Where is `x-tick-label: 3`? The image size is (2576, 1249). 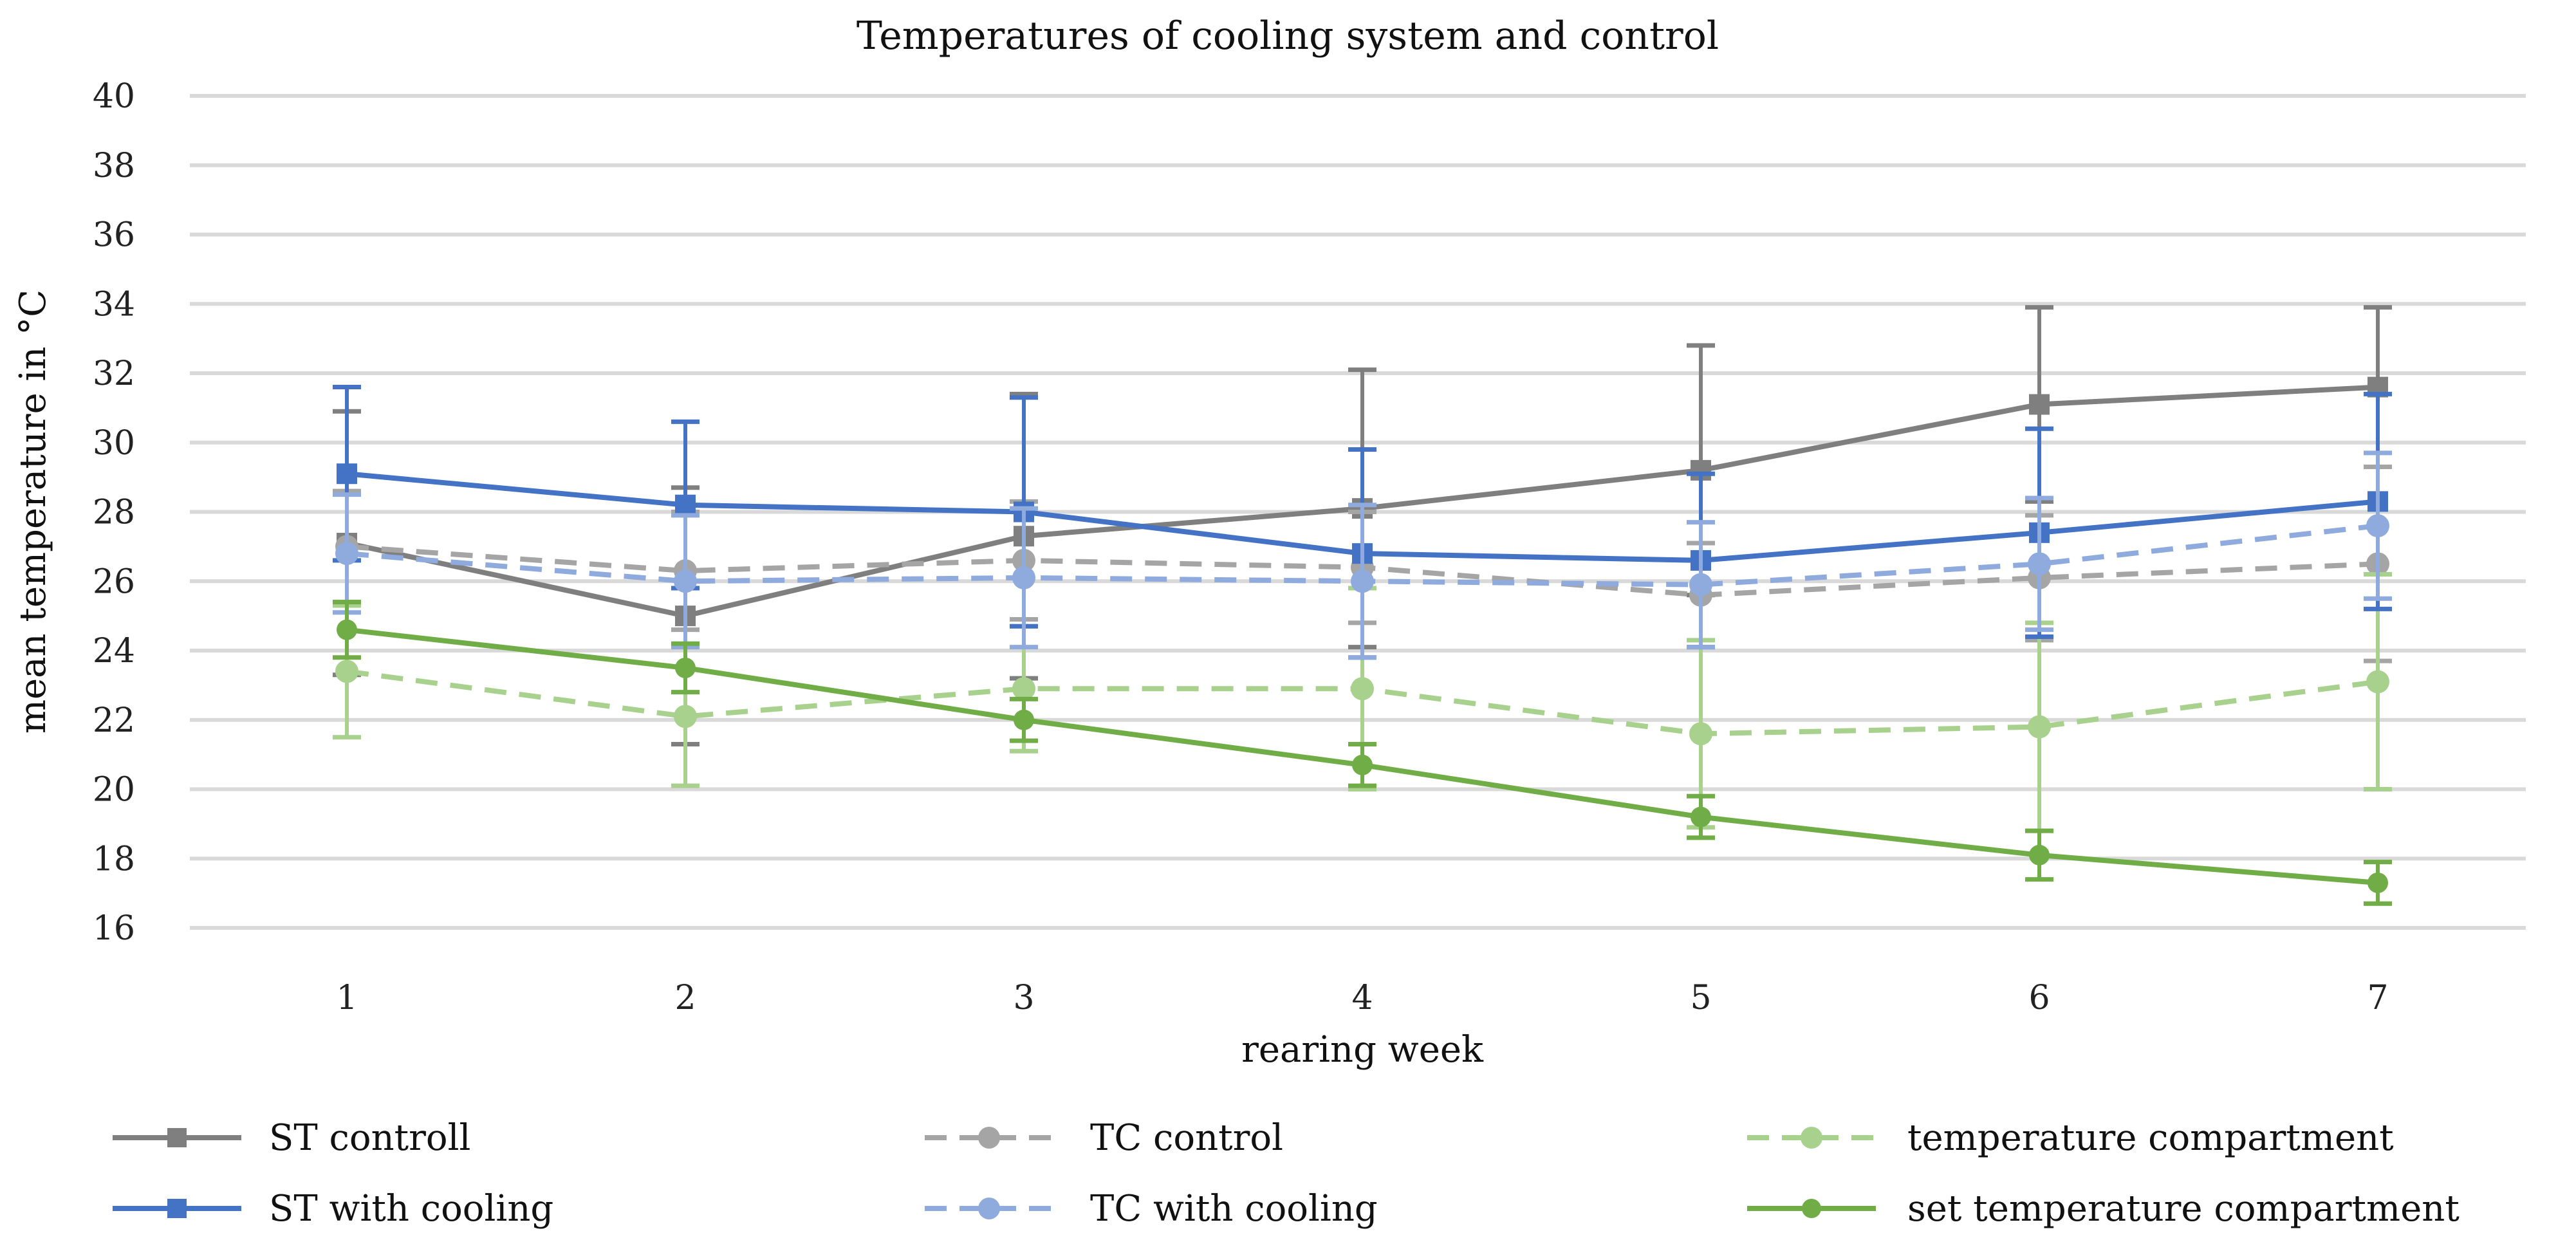 x-tick-label: 3 is located at coordinates (1023, 998).